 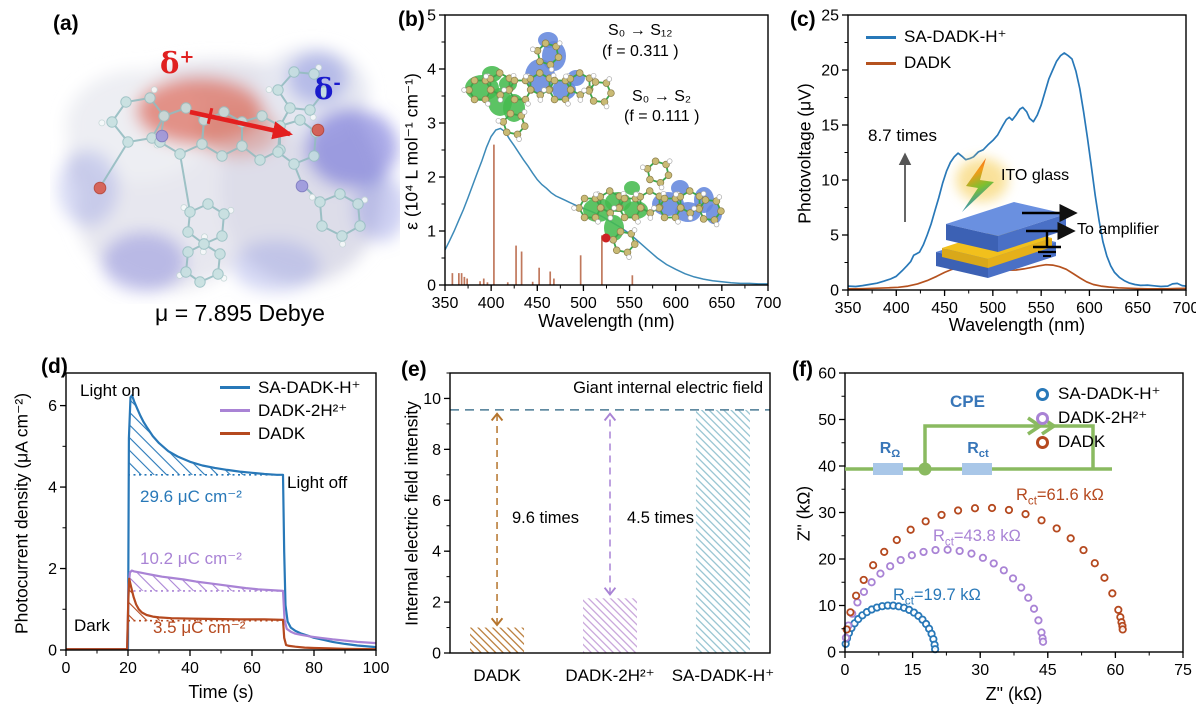 I want to click on f-y-axis-label: Z" (kΩ), so click(x=803, y=513).